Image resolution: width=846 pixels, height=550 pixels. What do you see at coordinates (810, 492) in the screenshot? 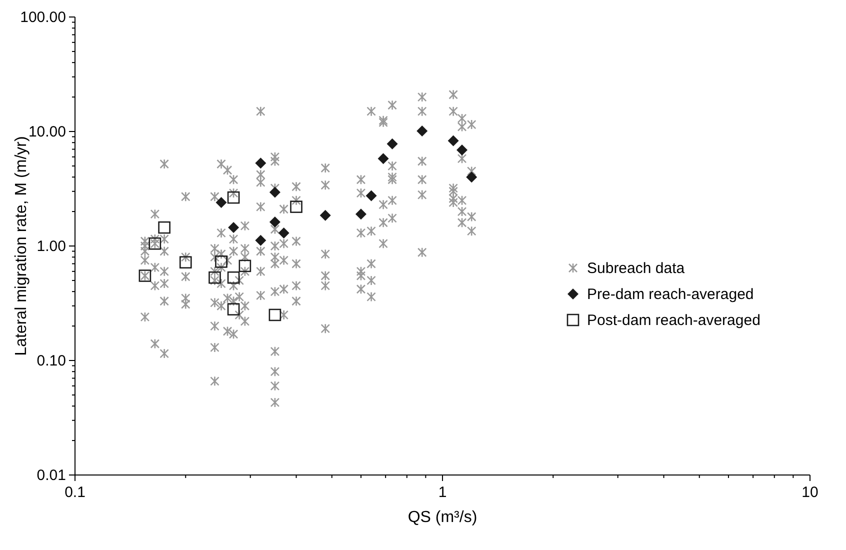
I see `x-tick-label: 10` at bounding box center [810, 492].